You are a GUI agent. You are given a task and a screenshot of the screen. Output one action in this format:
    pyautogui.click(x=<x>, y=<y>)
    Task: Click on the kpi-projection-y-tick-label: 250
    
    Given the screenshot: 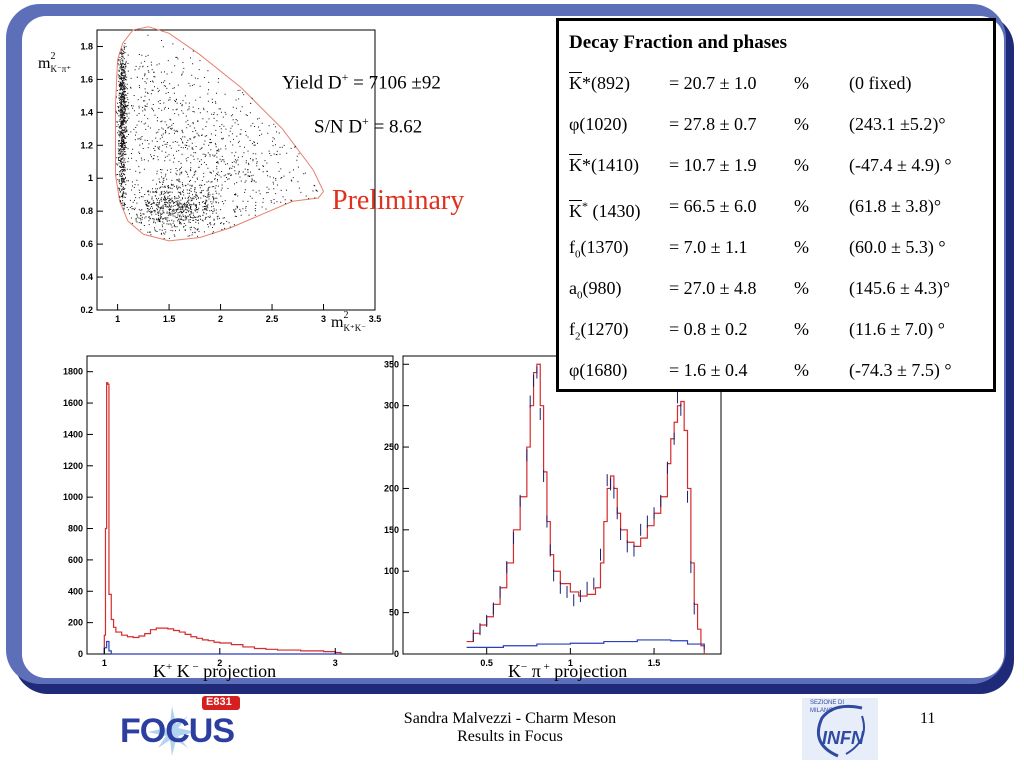 What is the action you would take?
    pyautogui.click(x=391, y=447)
    